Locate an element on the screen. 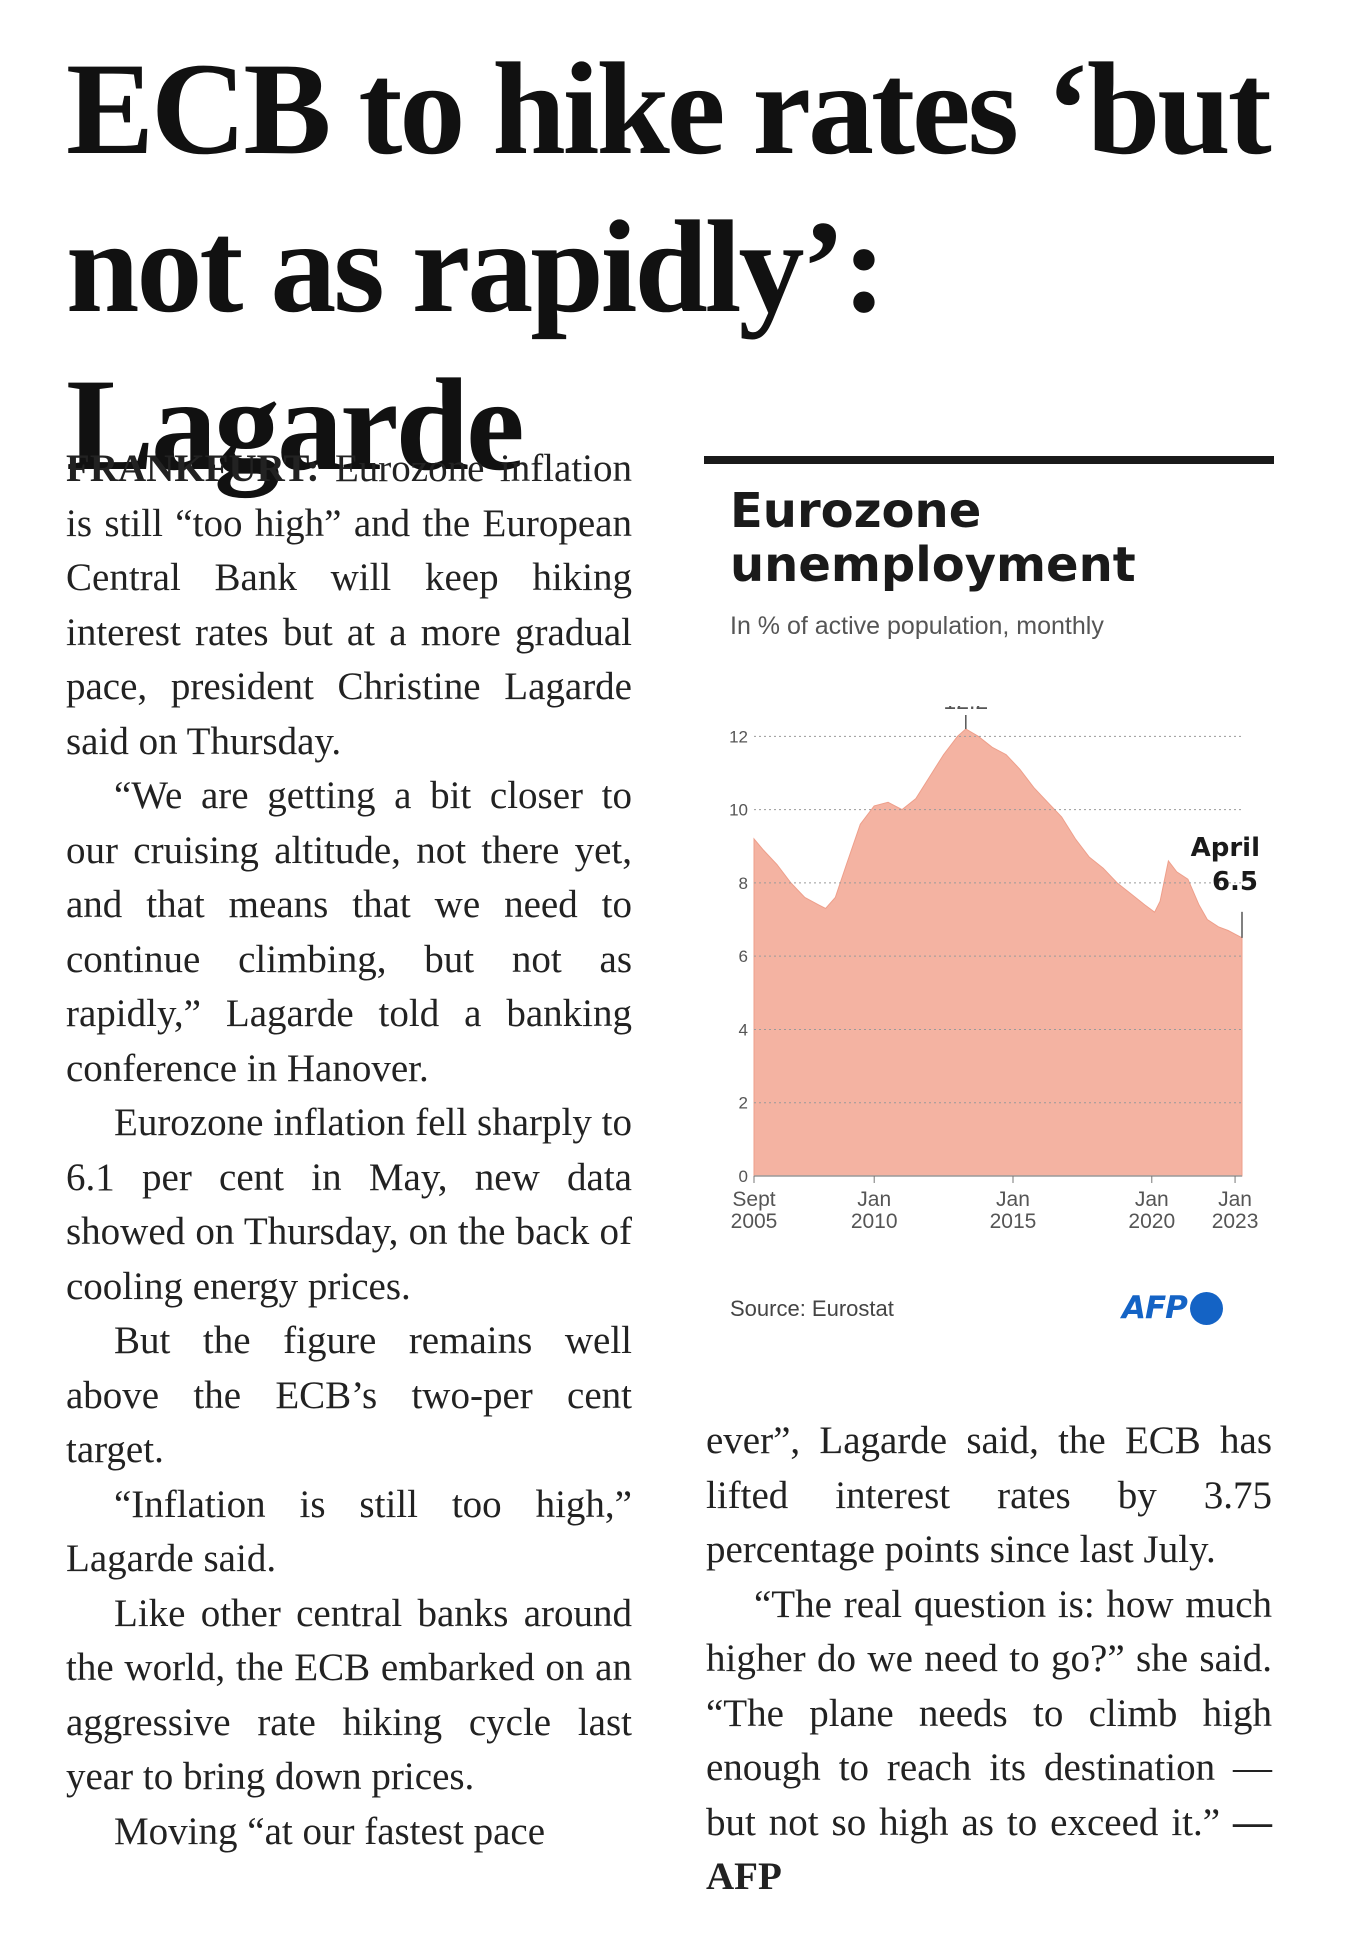  chart-title-line-2: unemployment is located at coordinates (933, 565).